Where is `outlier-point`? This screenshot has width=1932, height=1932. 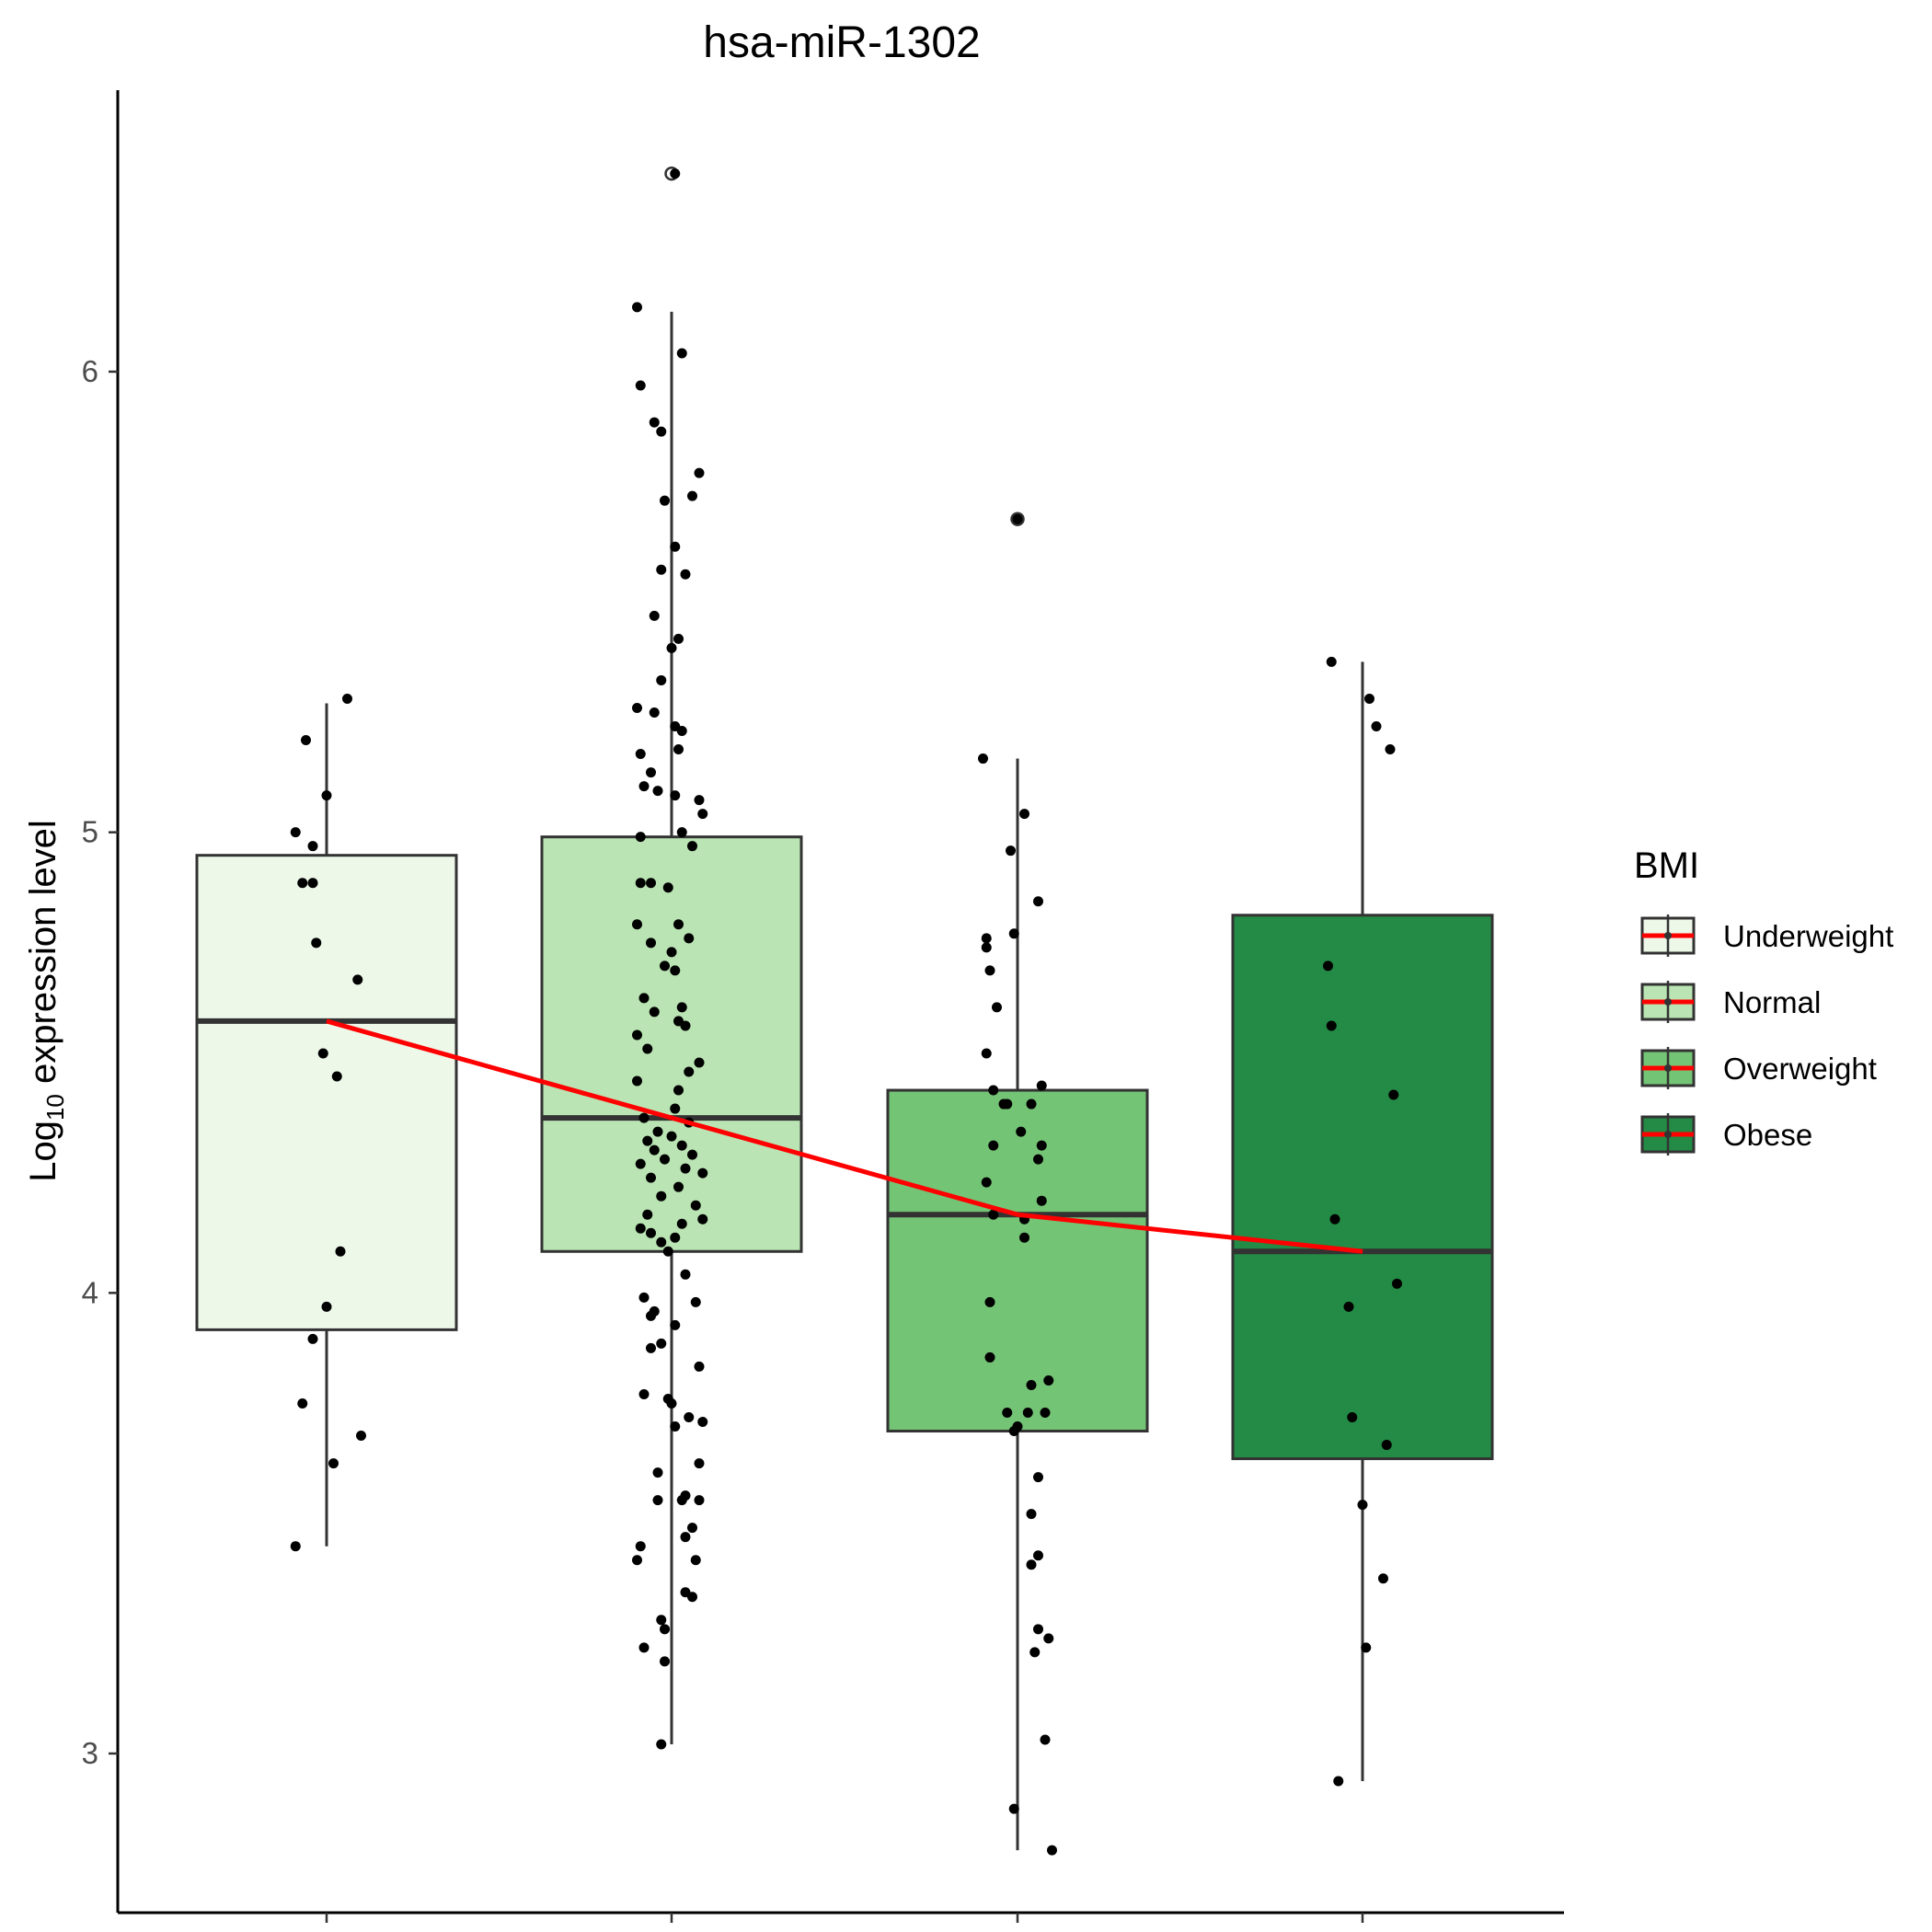 outlier-point is located at coordinates (1018, 519).